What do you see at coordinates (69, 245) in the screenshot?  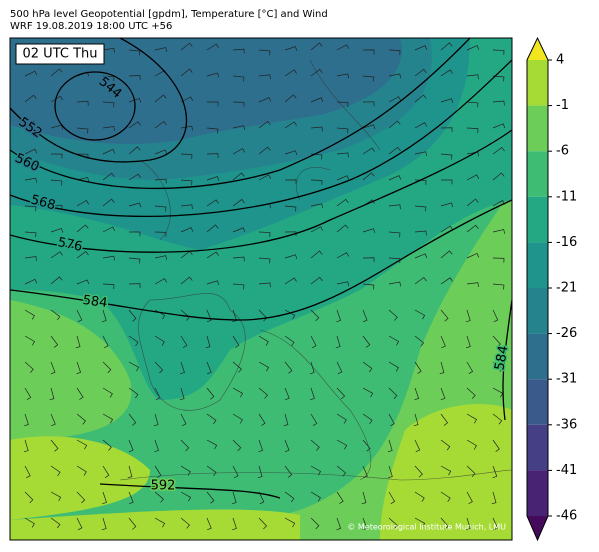 I see `contour-label: 576` at bounding box center [69, 245].